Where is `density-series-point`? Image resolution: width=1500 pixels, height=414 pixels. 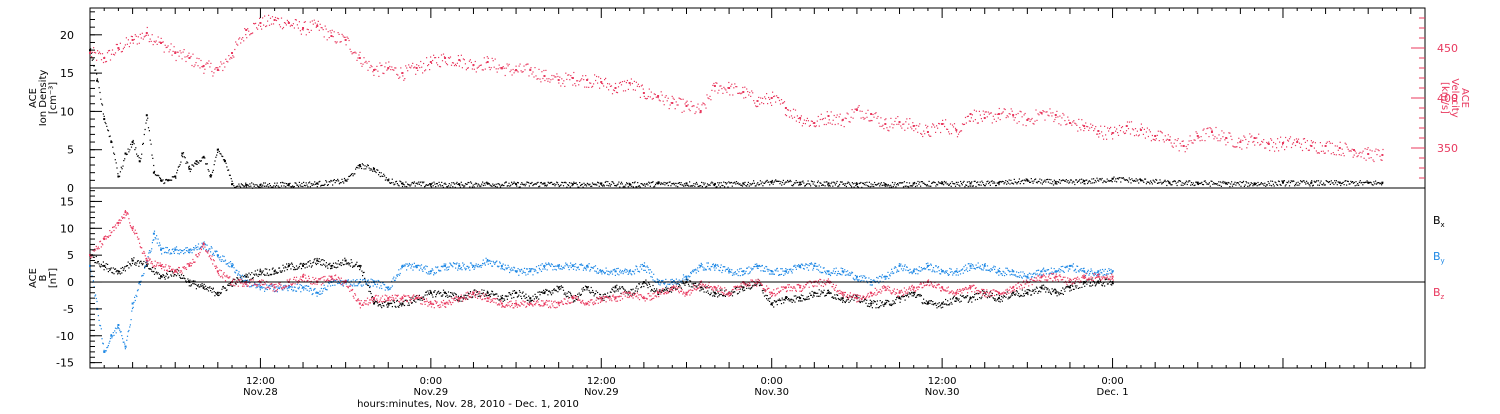
density-series-point is located at coordinates (182, 153).